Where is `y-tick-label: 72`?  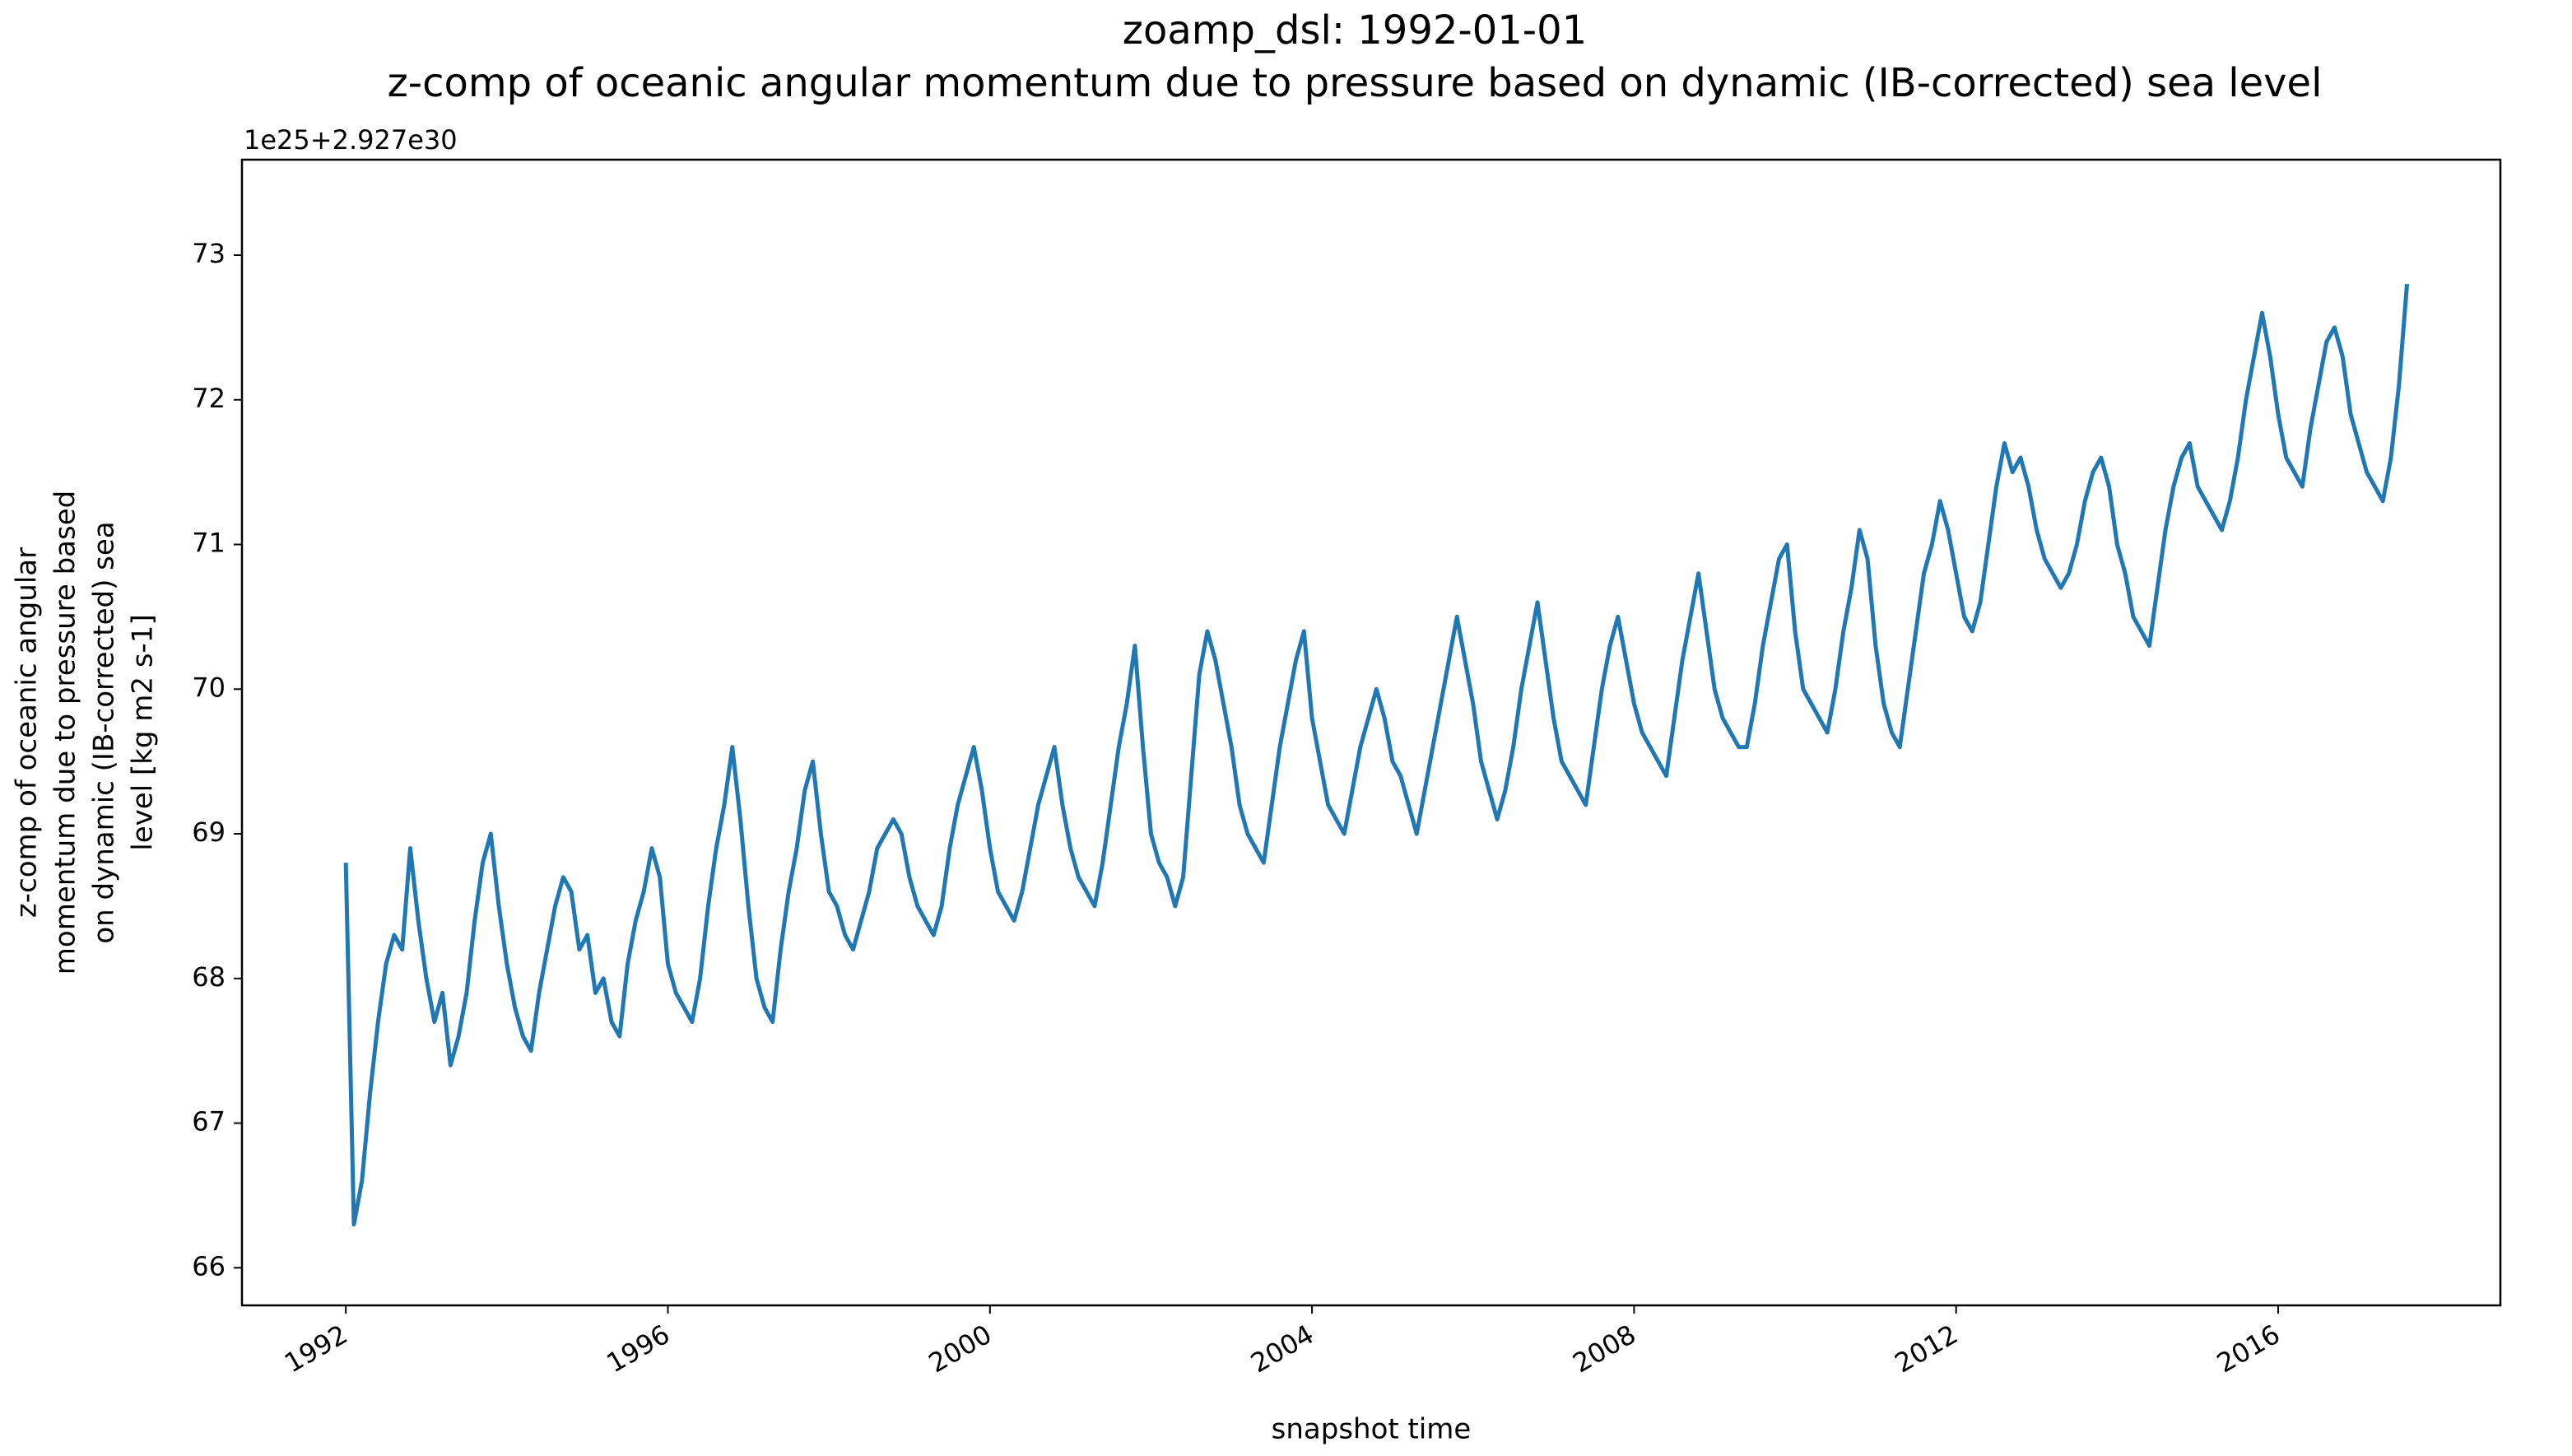
y-tick-label: 72 is located at coordinates (209, 398).